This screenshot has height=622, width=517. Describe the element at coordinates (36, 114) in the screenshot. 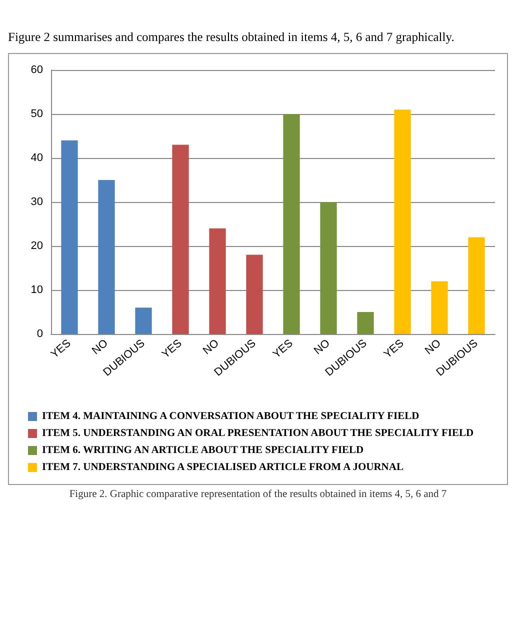

I see `y-tick-label: 50` at that location.